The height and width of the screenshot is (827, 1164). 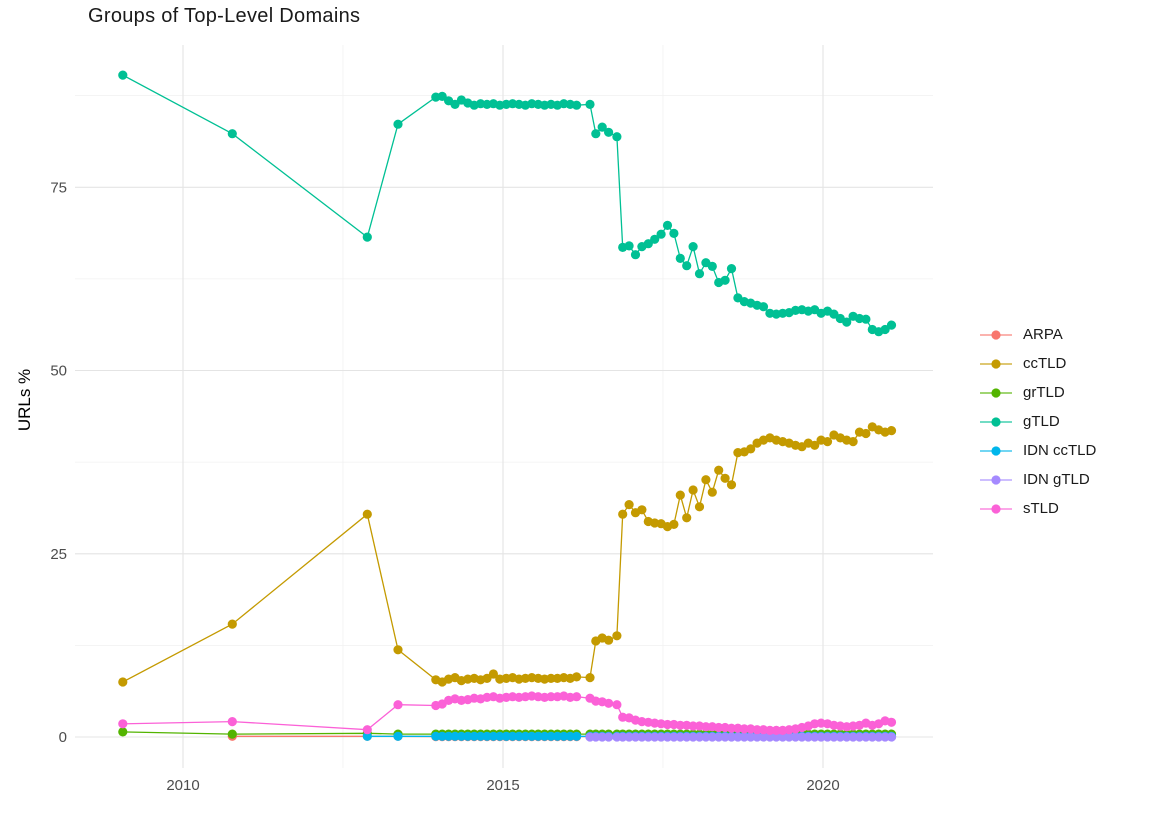 I want to click on chart-title: Groups of Top-Level Domains, so click(x=224, y=16).